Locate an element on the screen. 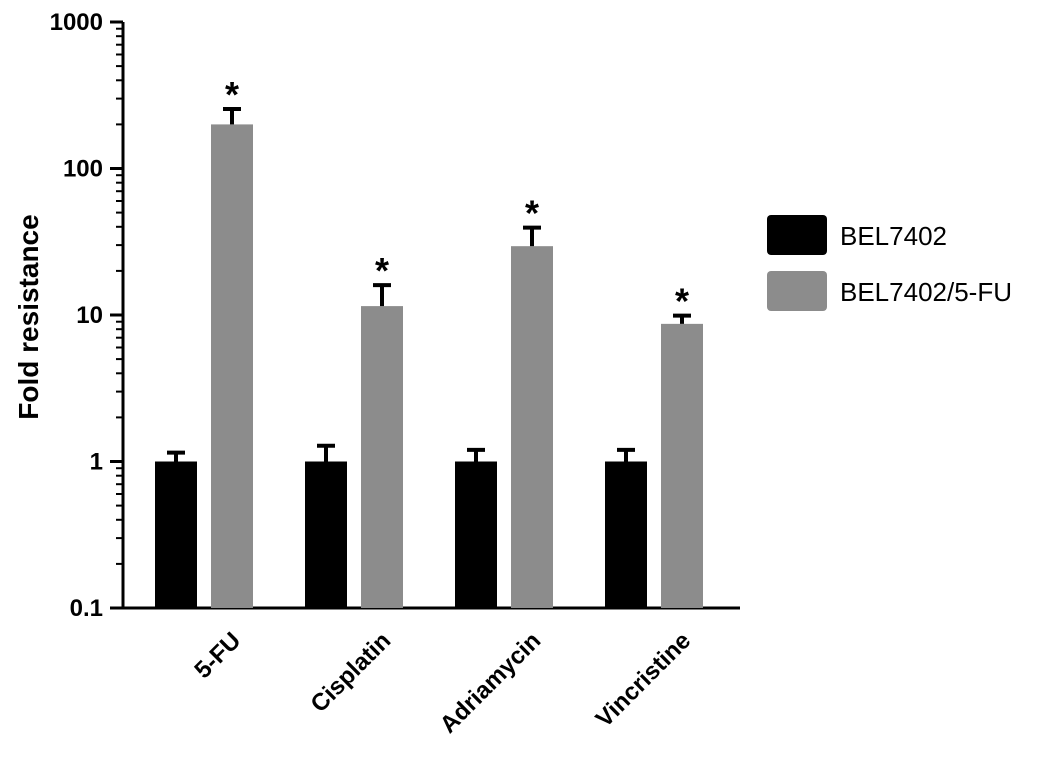  y-tick-label: 1000 is located at coordinates (76, 22).